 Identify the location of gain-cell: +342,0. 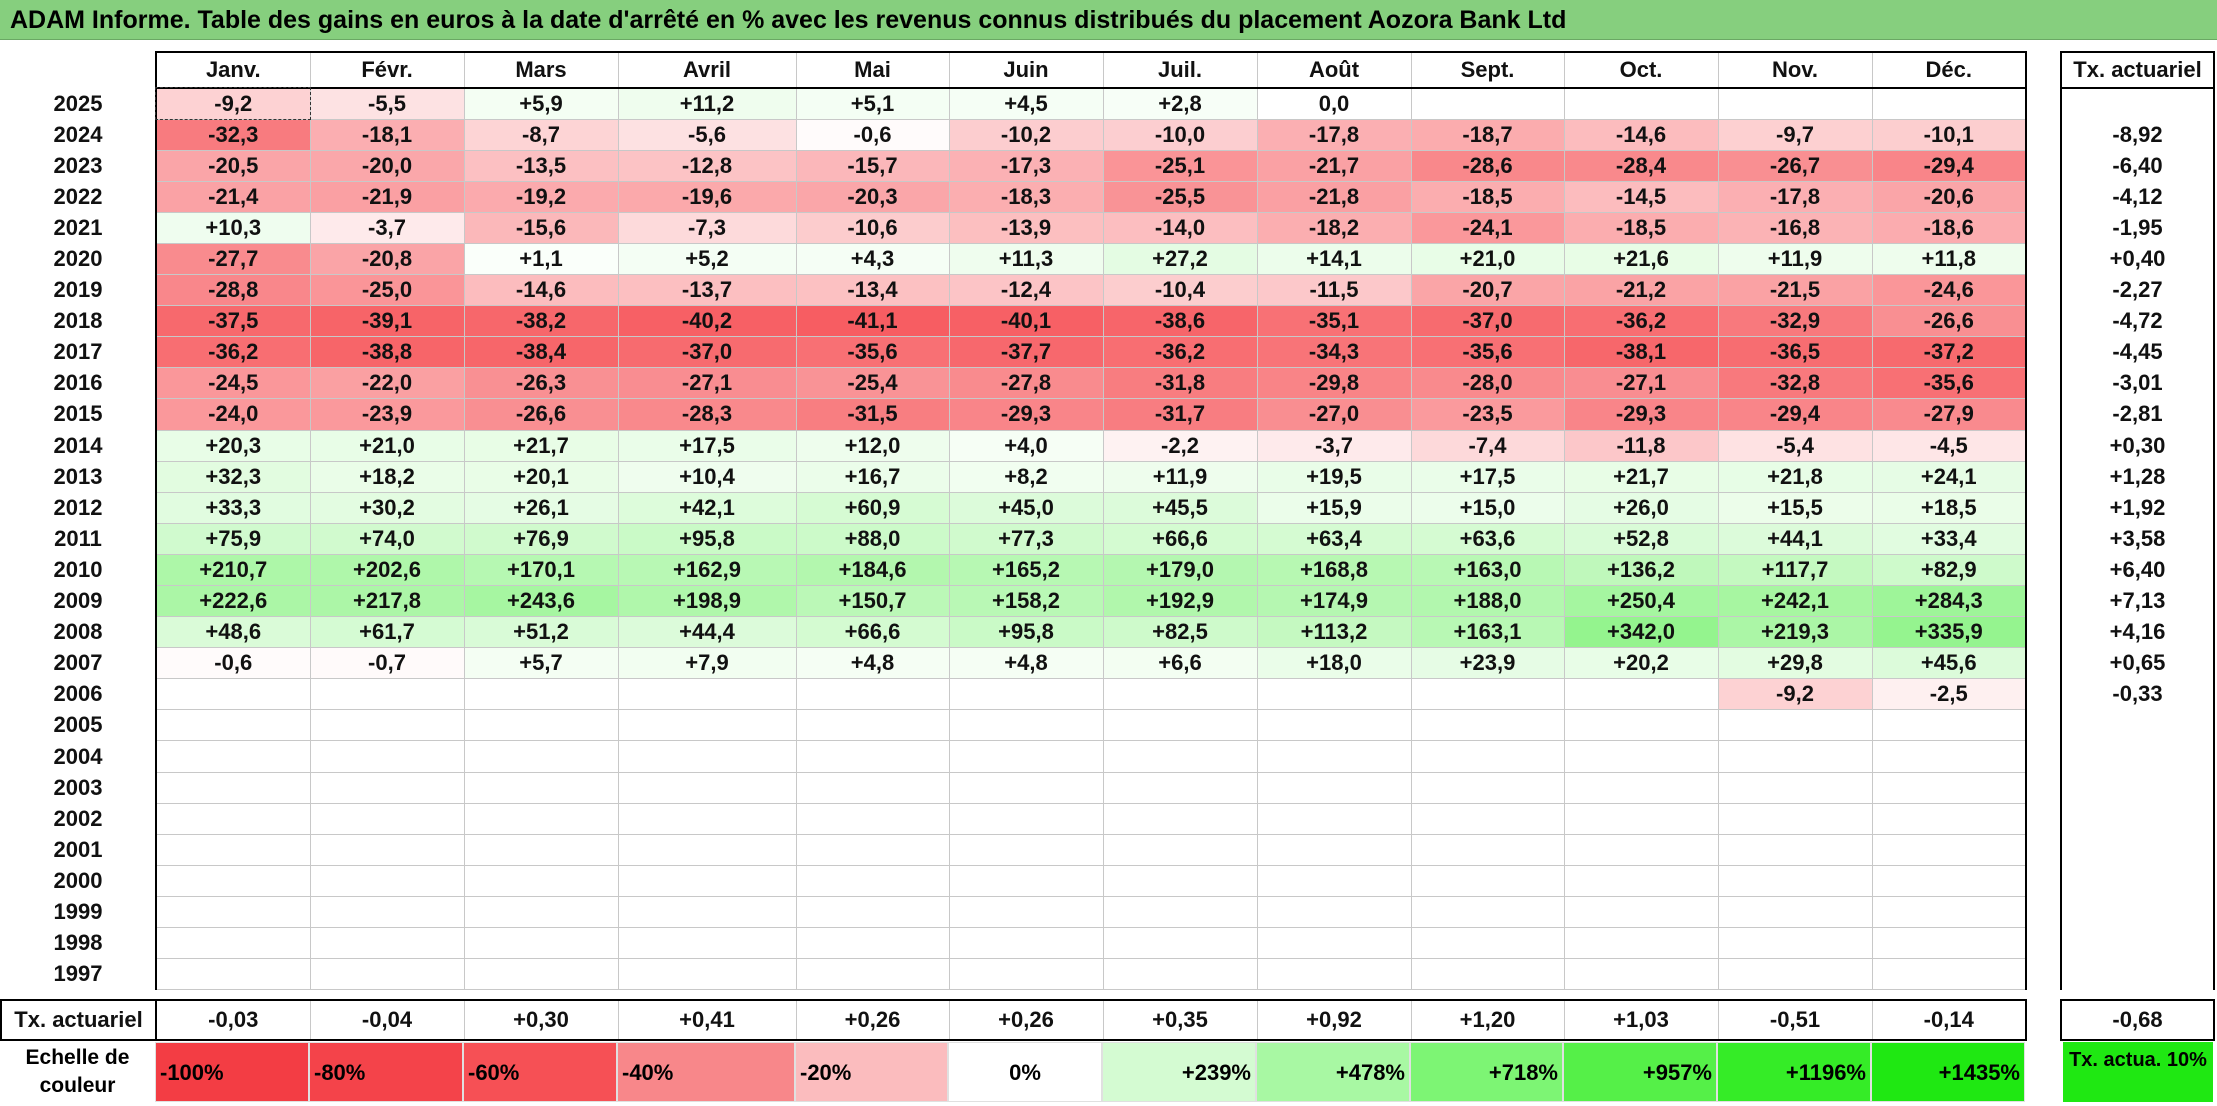
(1641, 632).